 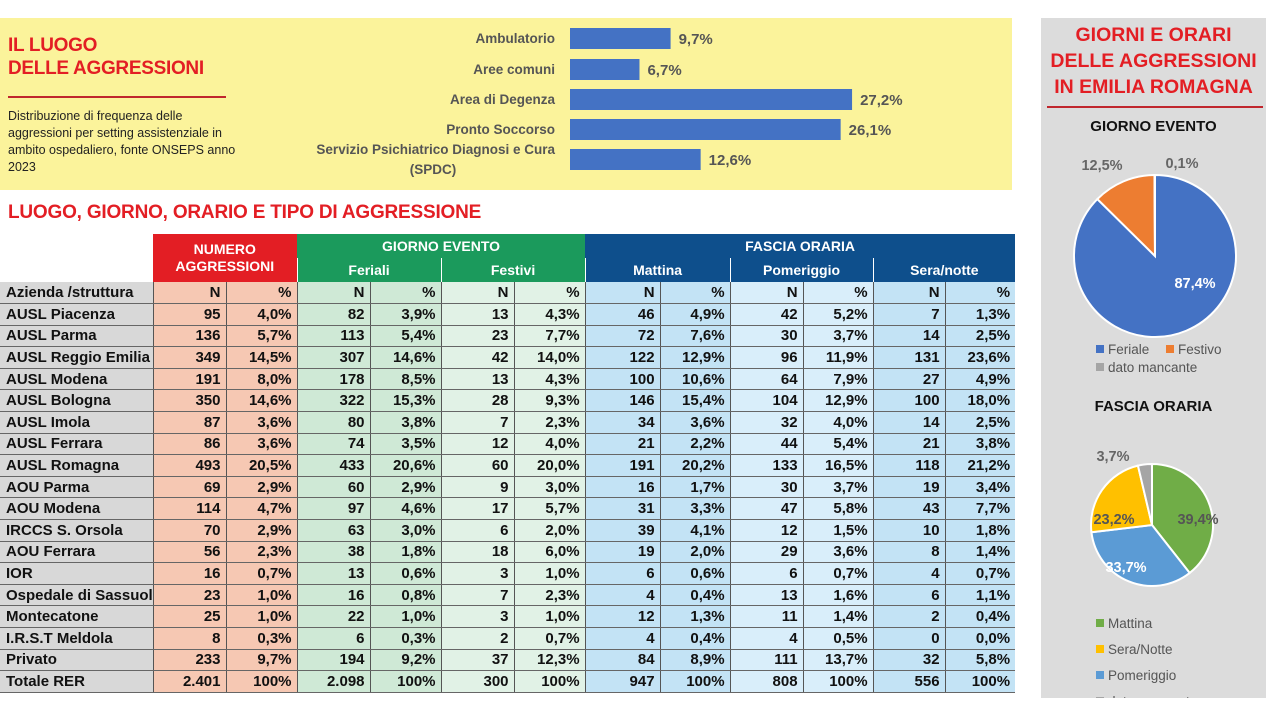 What do you see at coordinates (76, 293) in the screenshot?
I see `table-cell-struttura: Azienda /struttura` at bounding box center [76, 293].